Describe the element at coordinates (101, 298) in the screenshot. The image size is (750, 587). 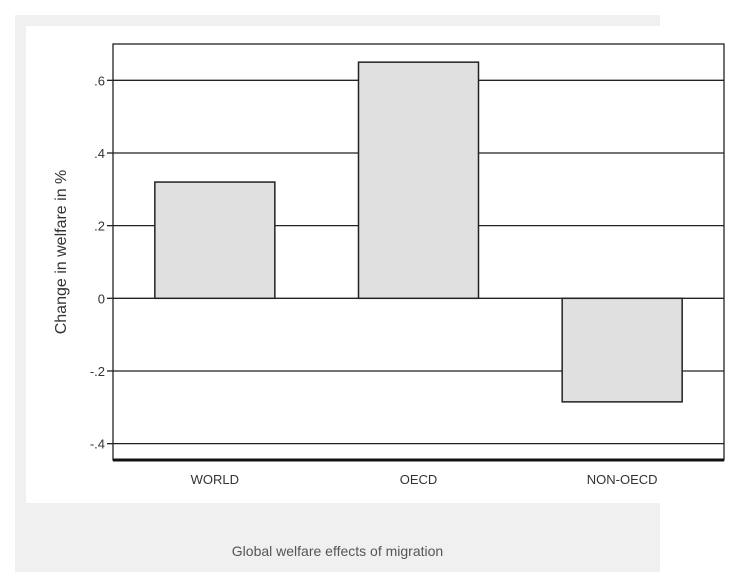
I see `y-tick-label: 0` at that location.